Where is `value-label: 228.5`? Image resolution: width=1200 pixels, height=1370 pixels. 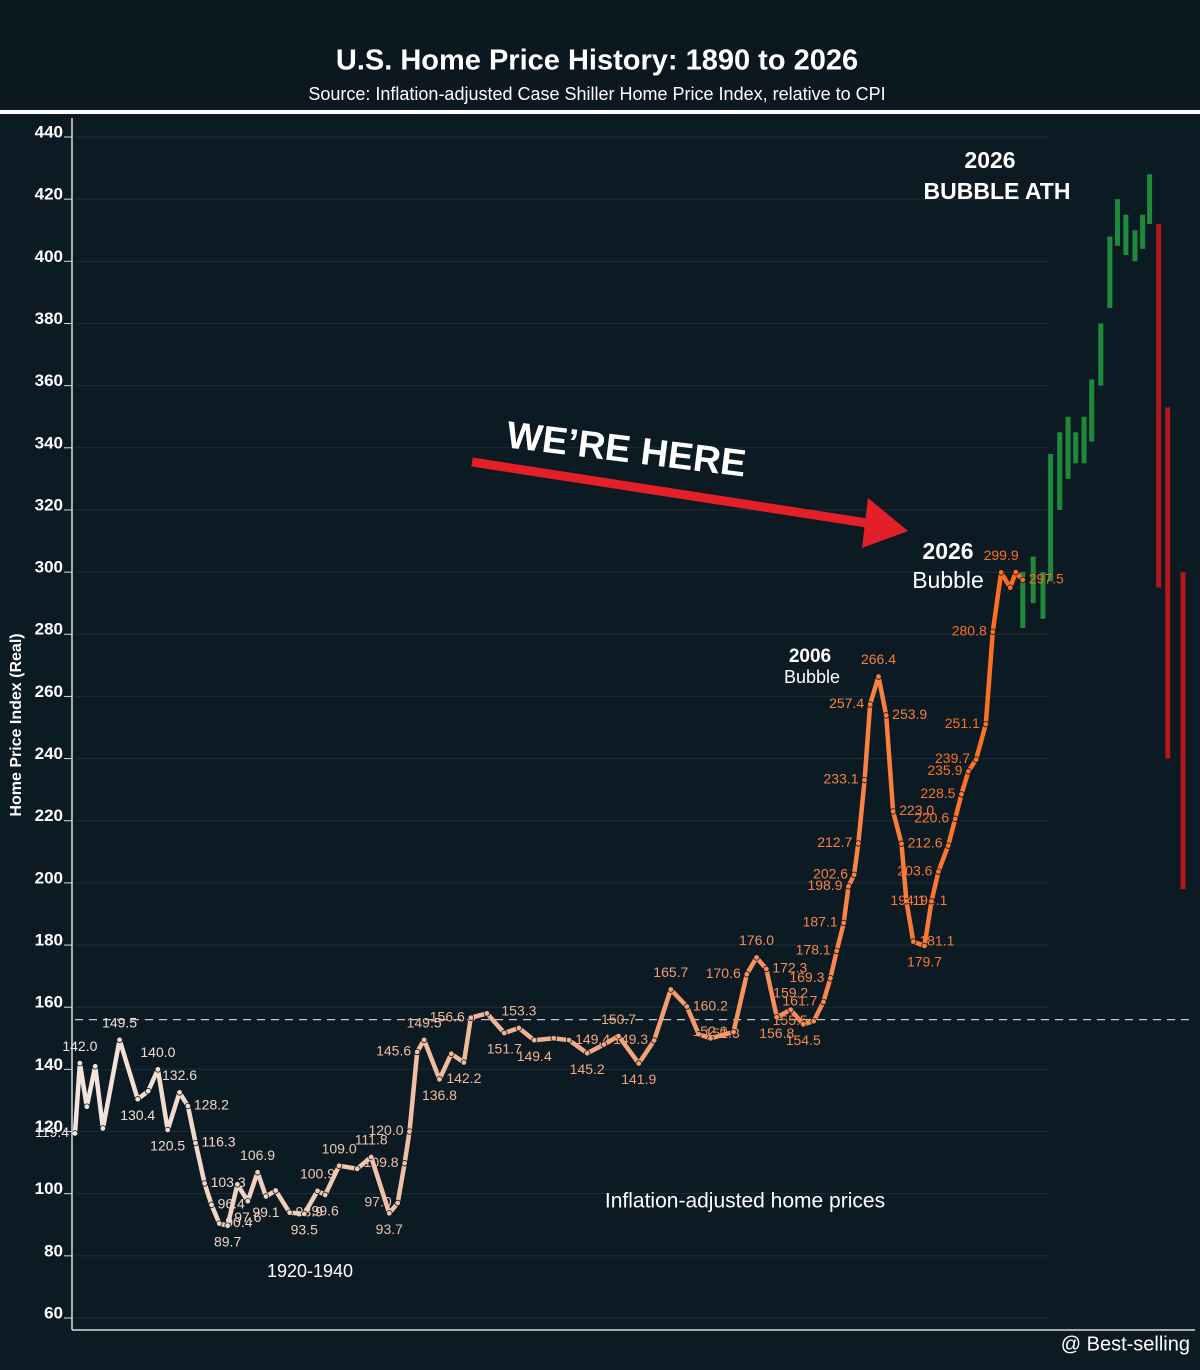
value-label: 228.5 is located at coordinates (937, 793).